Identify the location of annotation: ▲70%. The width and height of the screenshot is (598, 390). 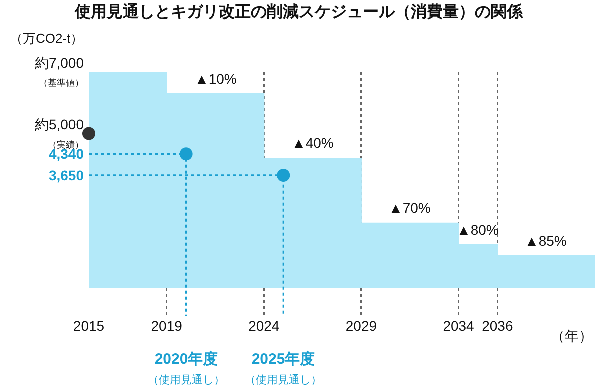
(410, 208).